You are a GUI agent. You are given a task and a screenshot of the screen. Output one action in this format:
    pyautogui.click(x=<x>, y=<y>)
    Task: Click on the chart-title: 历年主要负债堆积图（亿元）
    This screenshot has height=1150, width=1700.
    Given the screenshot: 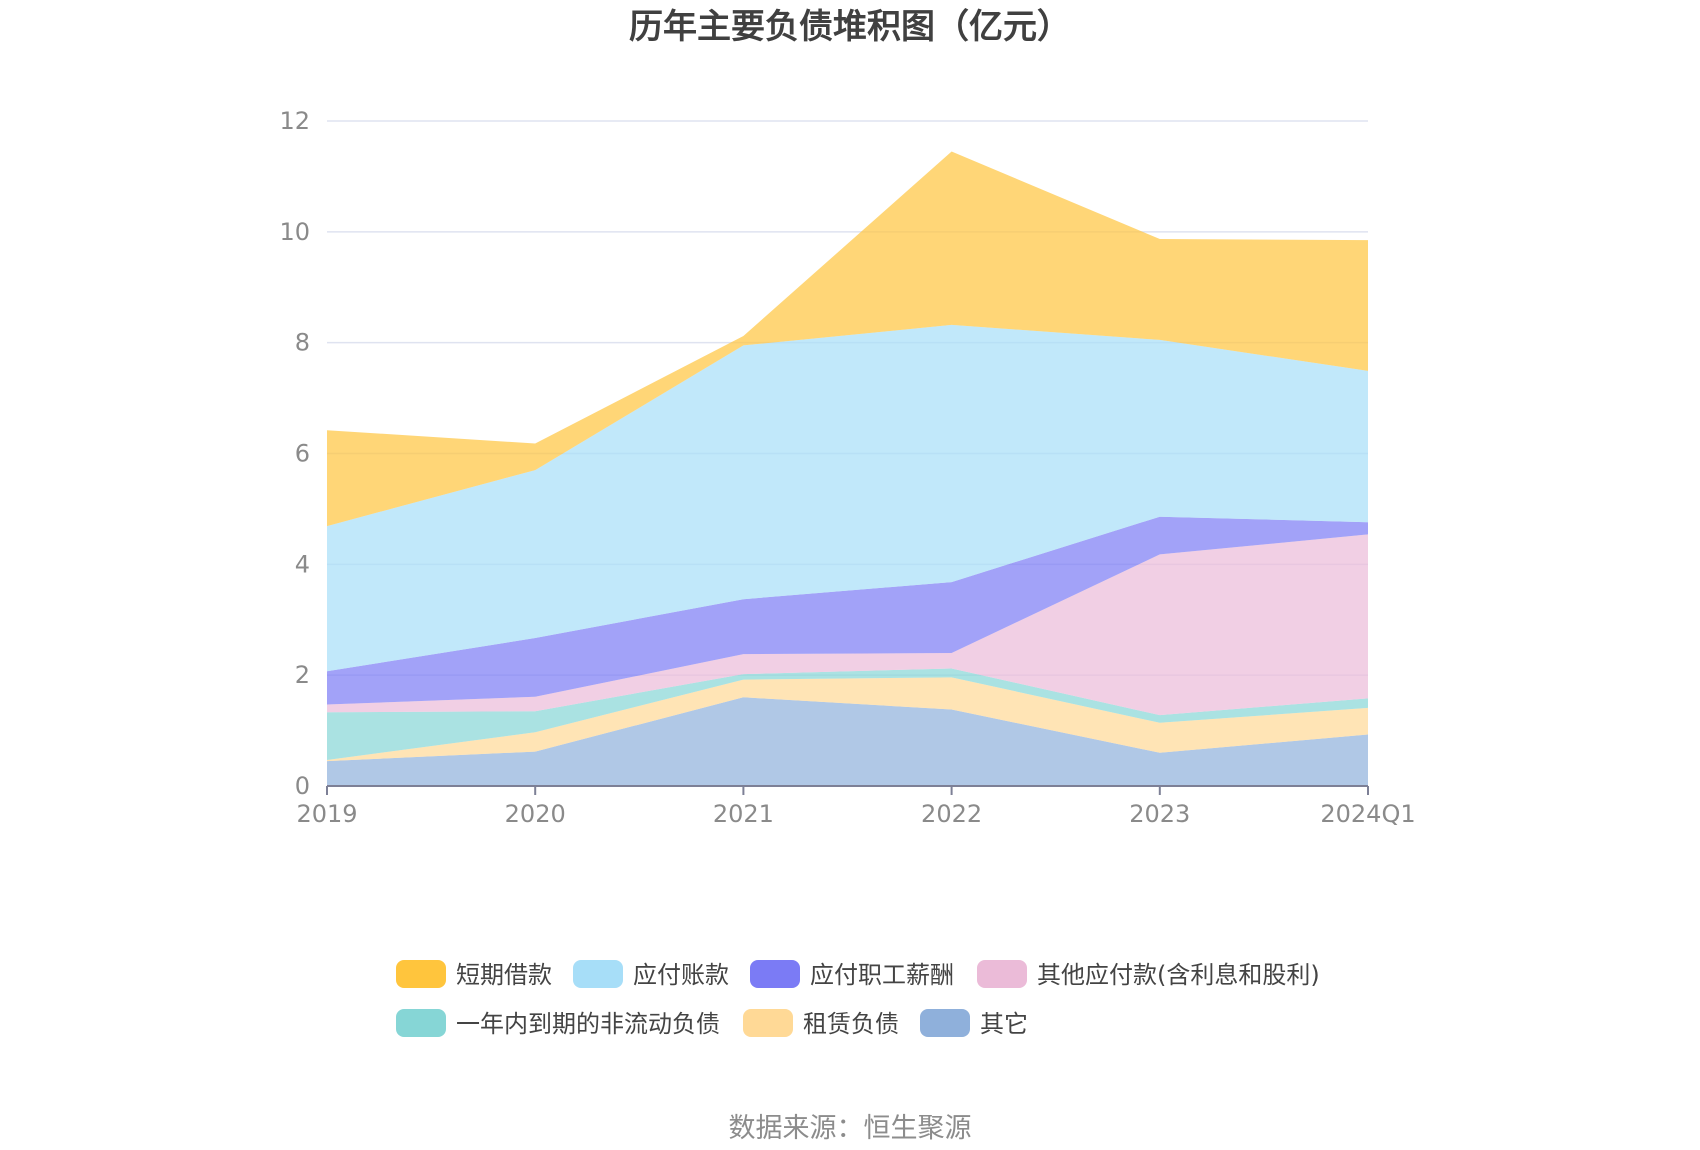 What is the action you would take?
    pyautogui.click(x=850, y=27)
    